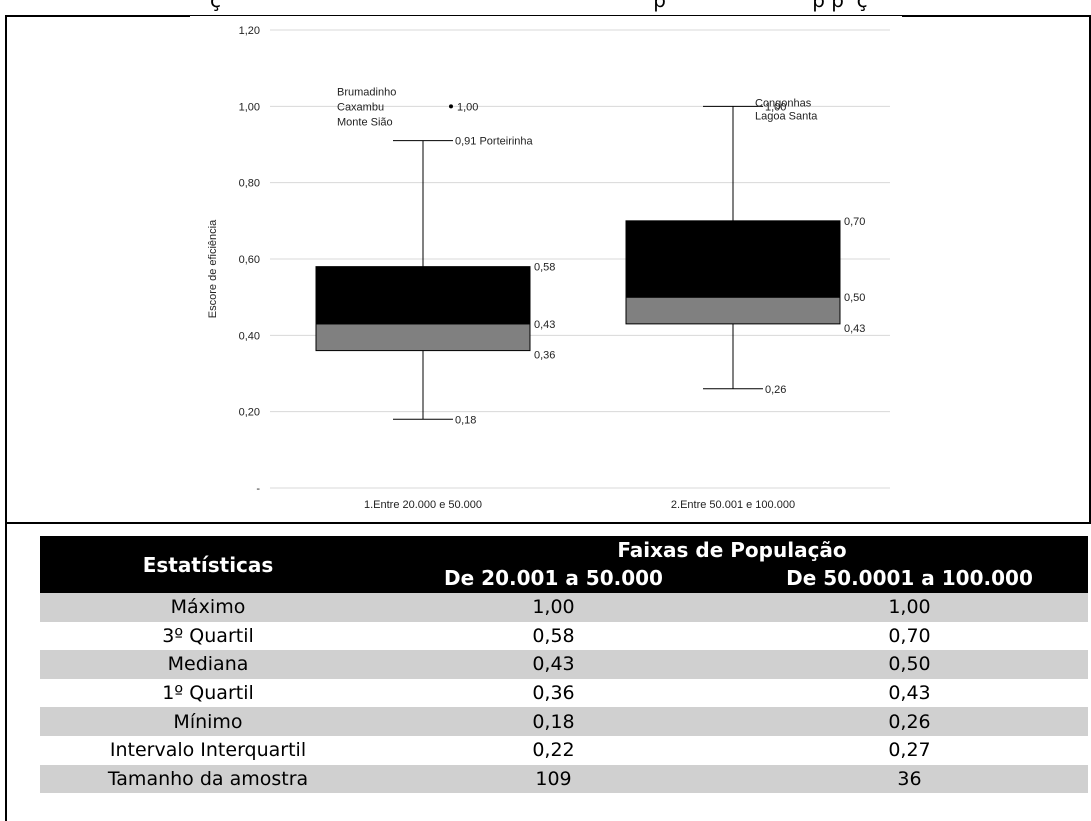 The width and height of the screenshot is (1091, 821). I want to click on header-col-2: De 50.0001 a 100.000, so click(909, 578).